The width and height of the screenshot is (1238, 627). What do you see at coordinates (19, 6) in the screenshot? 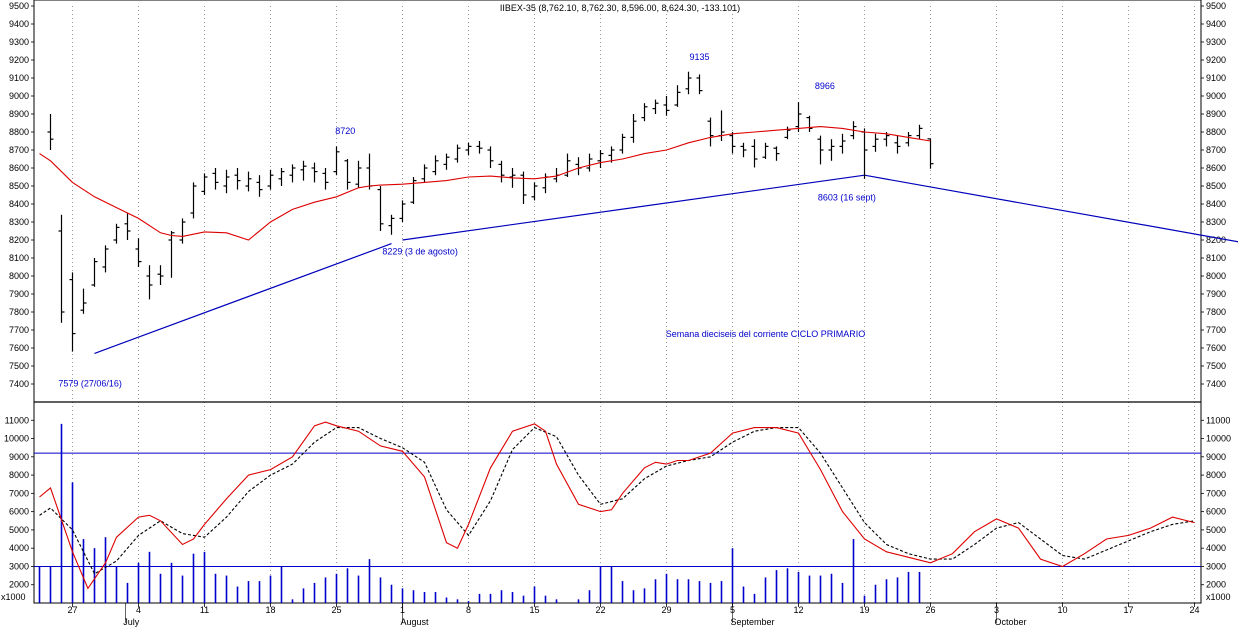
I see `price-tick-label-left: 9500` at bounding box center [19, 6].